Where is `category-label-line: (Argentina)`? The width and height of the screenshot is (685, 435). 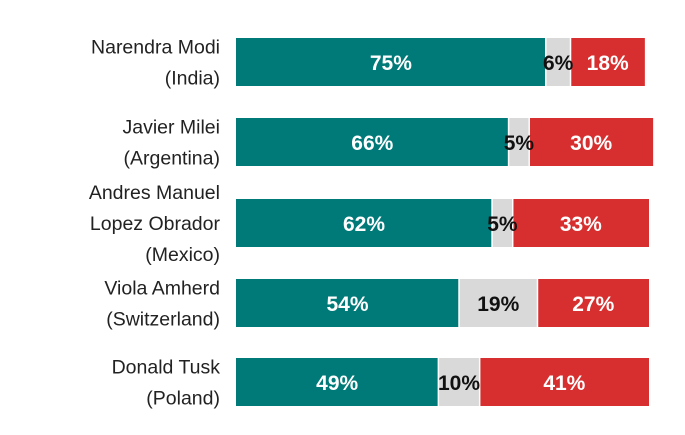
category-label-line: (Argentina) is located at coordinates (172, 159).